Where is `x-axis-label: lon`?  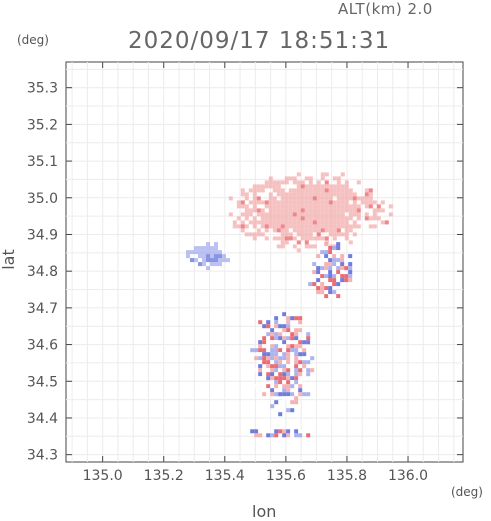 x-axis-label: lon is located at coordinates (264, 511).